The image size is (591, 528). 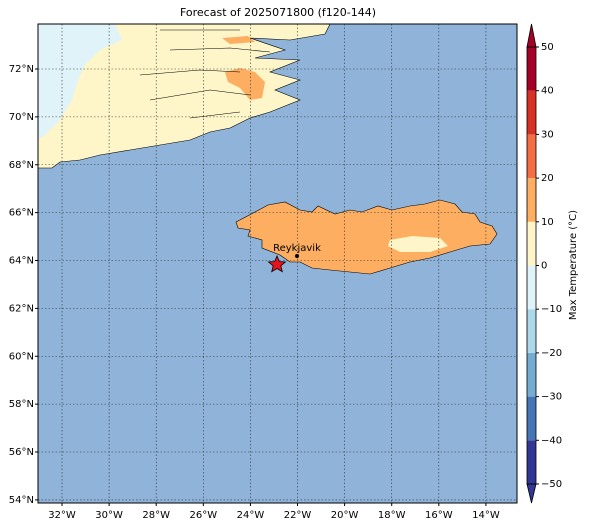 What do you see at coordinates (547, 178) in the screenshot?
I see `colorbar-tick-label: 20` at bounding box center [547, 178].